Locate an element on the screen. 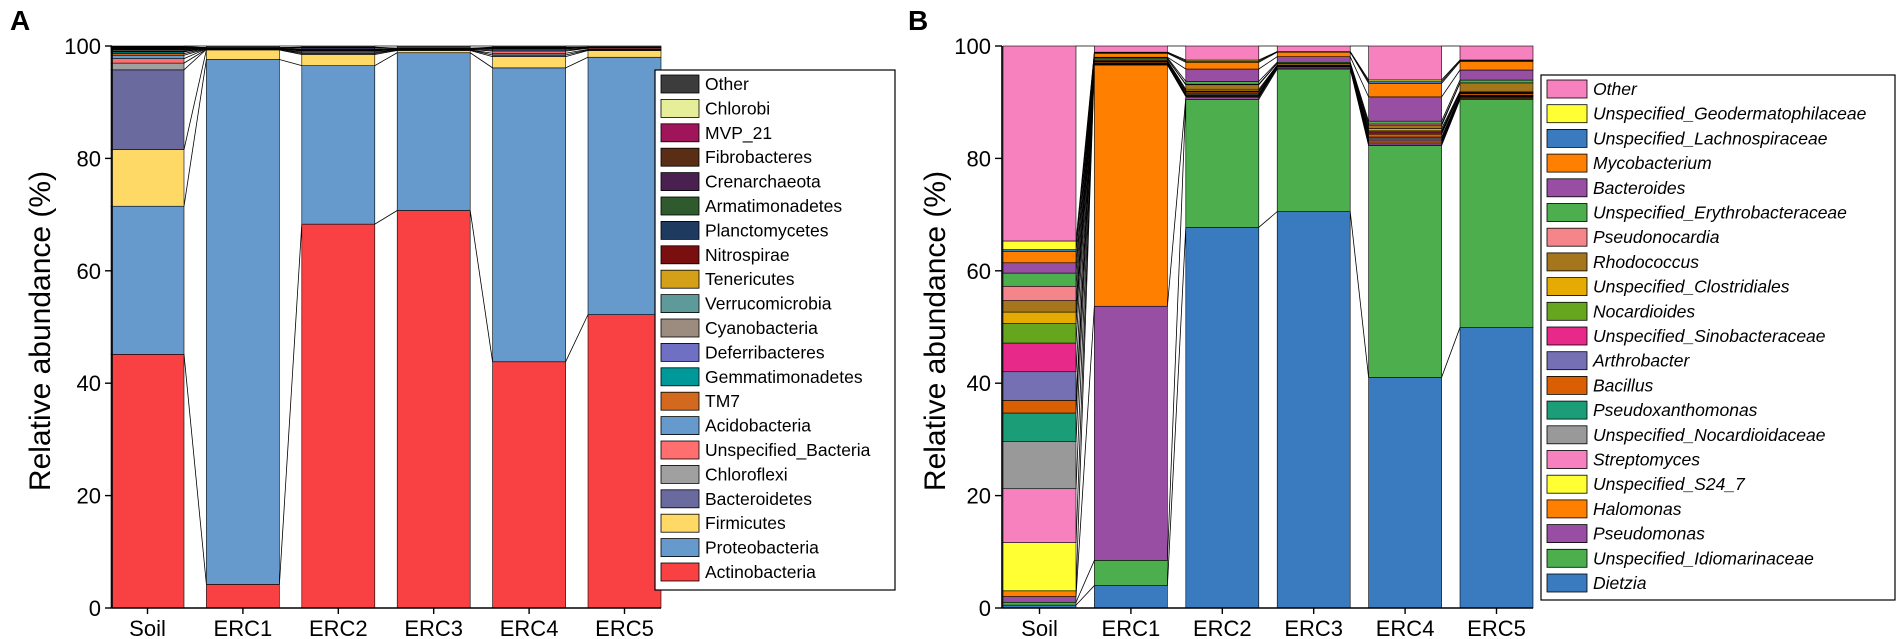 The width and height of the screenshot is (1901, 639). panel-a-bar-segment-erc3-actinobacteria is located at coordinates (433, 409).